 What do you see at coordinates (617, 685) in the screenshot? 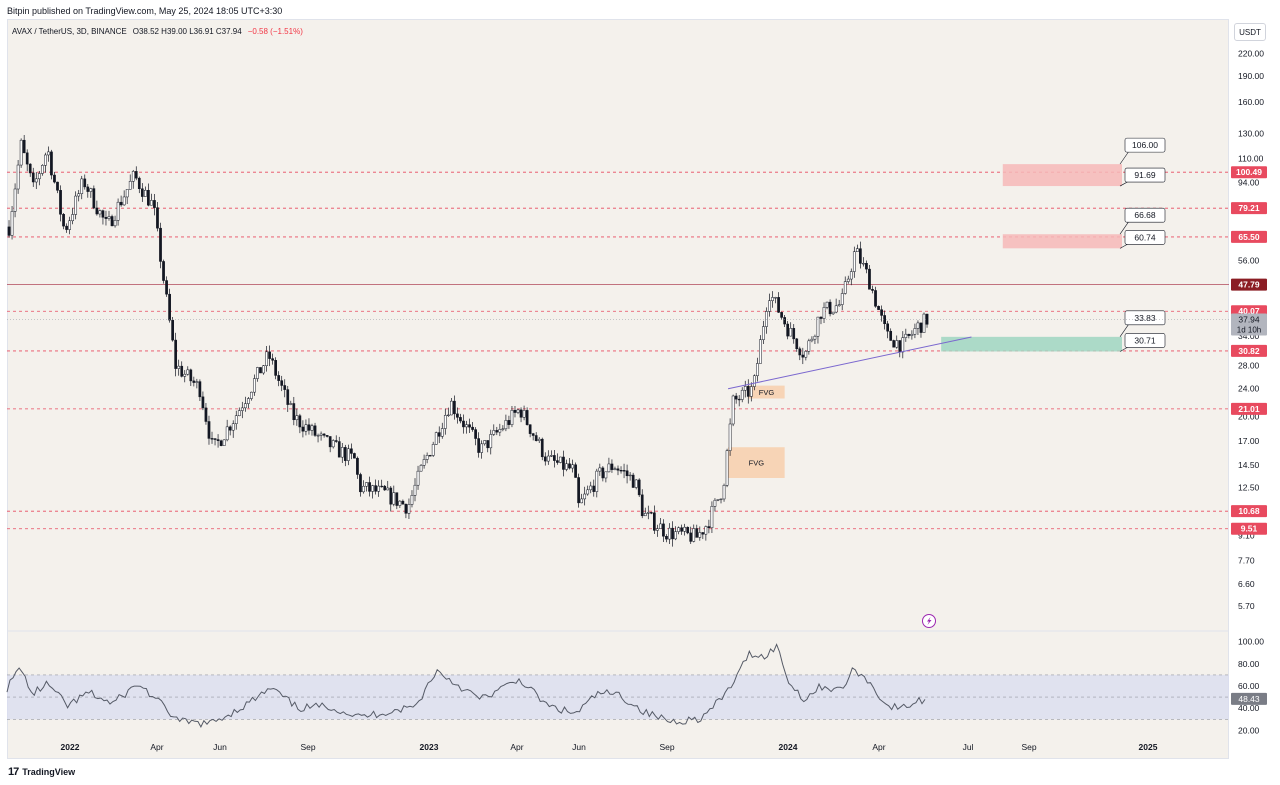
I see `rsi-pane` at bounding box center [617, 685].